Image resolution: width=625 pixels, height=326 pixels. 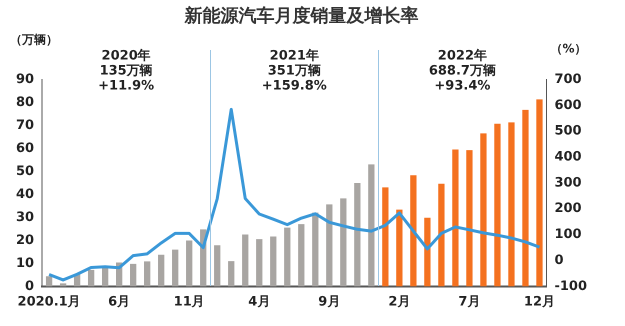 I want to click on y2-tick-label: 600, so click(x=568, y=105).